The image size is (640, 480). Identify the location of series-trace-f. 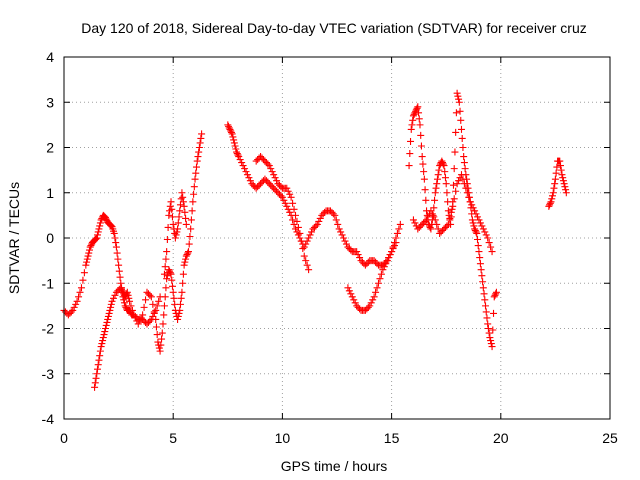
(372, 276).